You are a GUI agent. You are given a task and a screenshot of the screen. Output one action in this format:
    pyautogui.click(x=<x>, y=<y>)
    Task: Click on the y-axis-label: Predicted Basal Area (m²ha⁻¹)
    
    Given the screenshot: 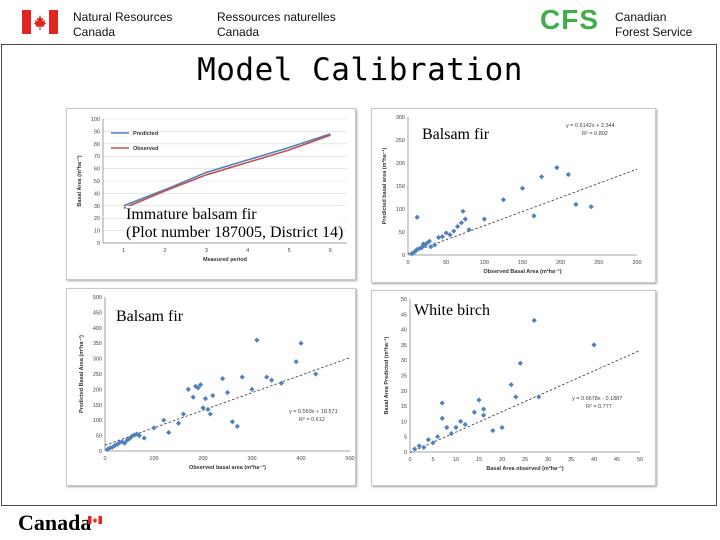 What is the action you would take?
    pyautogui.click(x=81, y=374)
    